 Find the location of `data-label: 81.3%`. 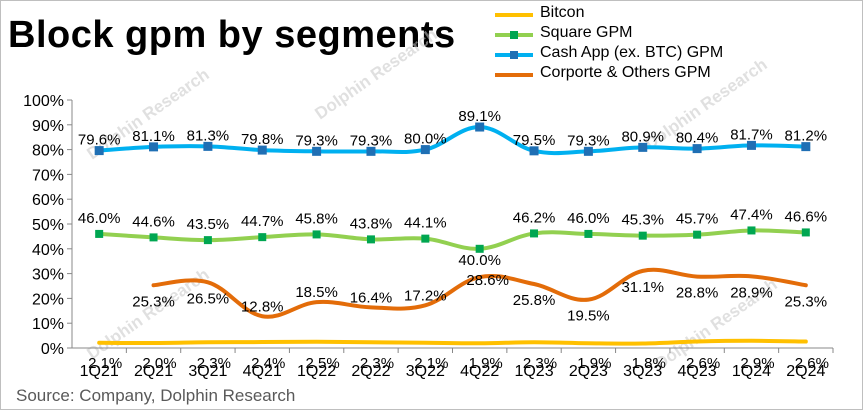

data-label: 81.3% is located at coordinates (208, 135).